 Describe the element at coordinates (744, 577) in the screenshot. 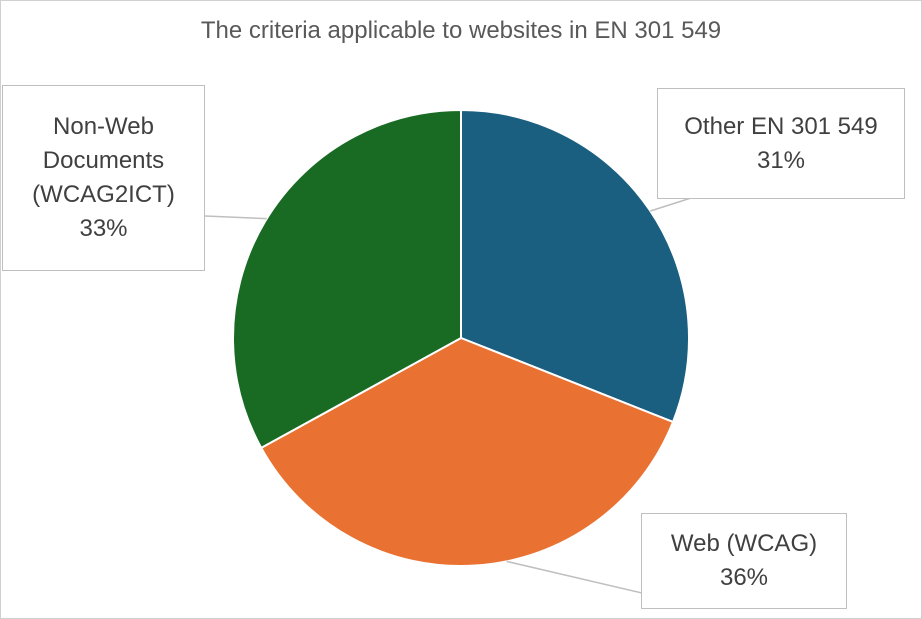

I see `value-label: 36%` at that location.